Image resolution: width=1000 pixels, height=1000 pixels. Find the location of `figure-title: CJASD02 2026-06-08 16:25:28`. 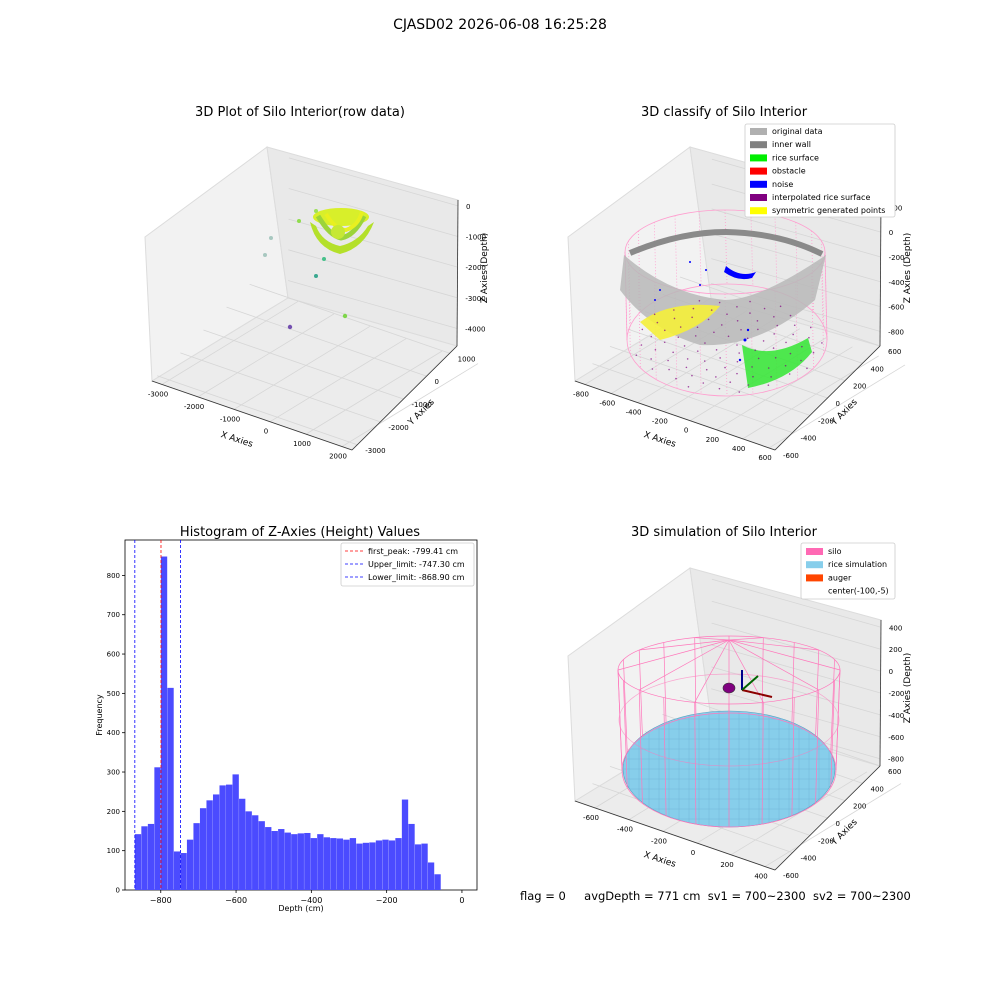

figure-title: CJASD02 2026-06-08 16:25:28 is located at coordinates (500, 25).